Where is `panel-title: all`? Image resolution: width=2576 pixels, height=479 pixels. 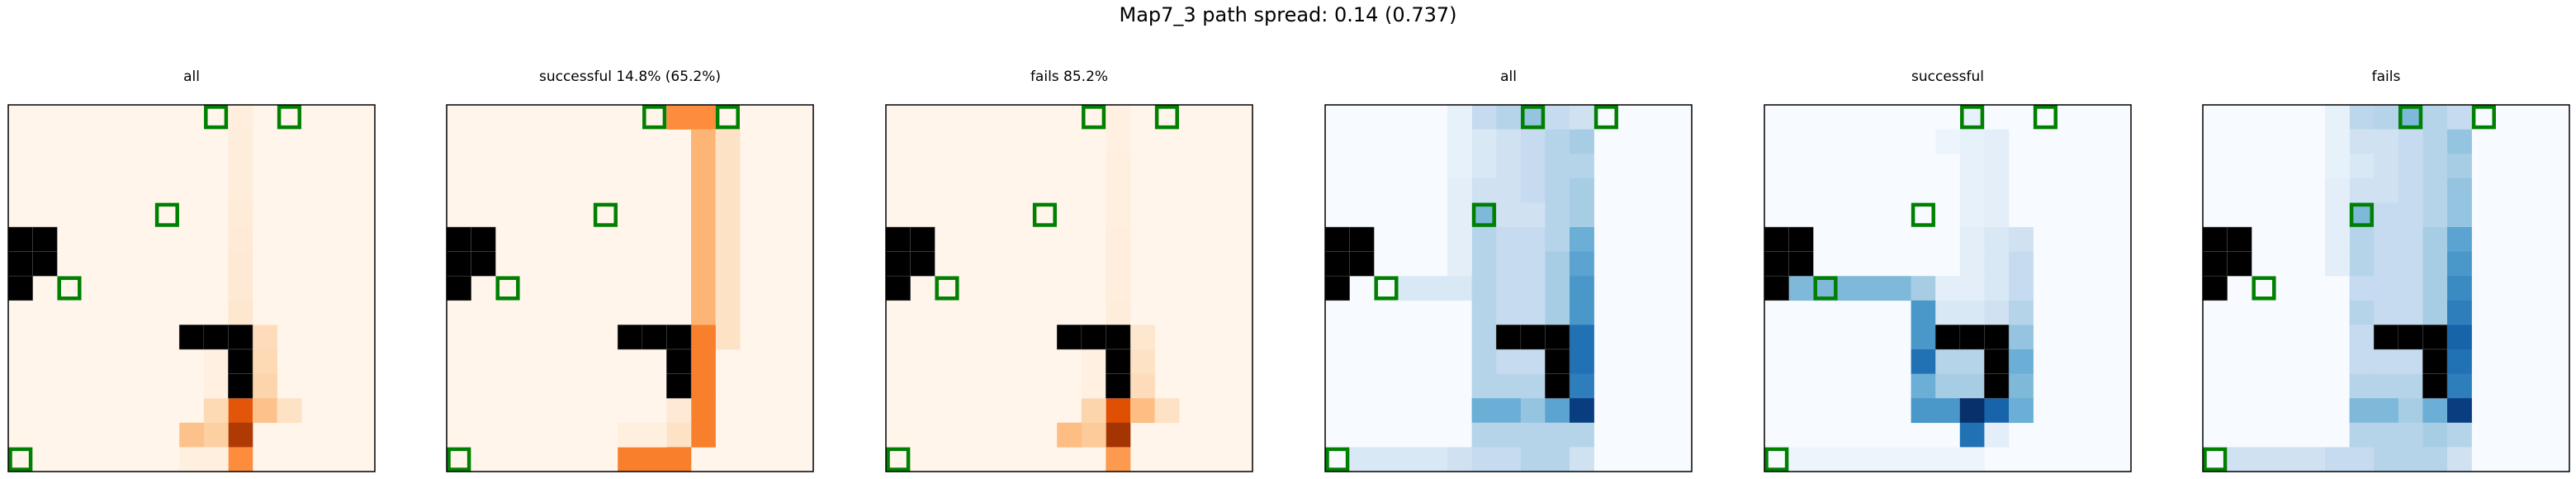 panel-title: all is located at coordinates (1508, 77).